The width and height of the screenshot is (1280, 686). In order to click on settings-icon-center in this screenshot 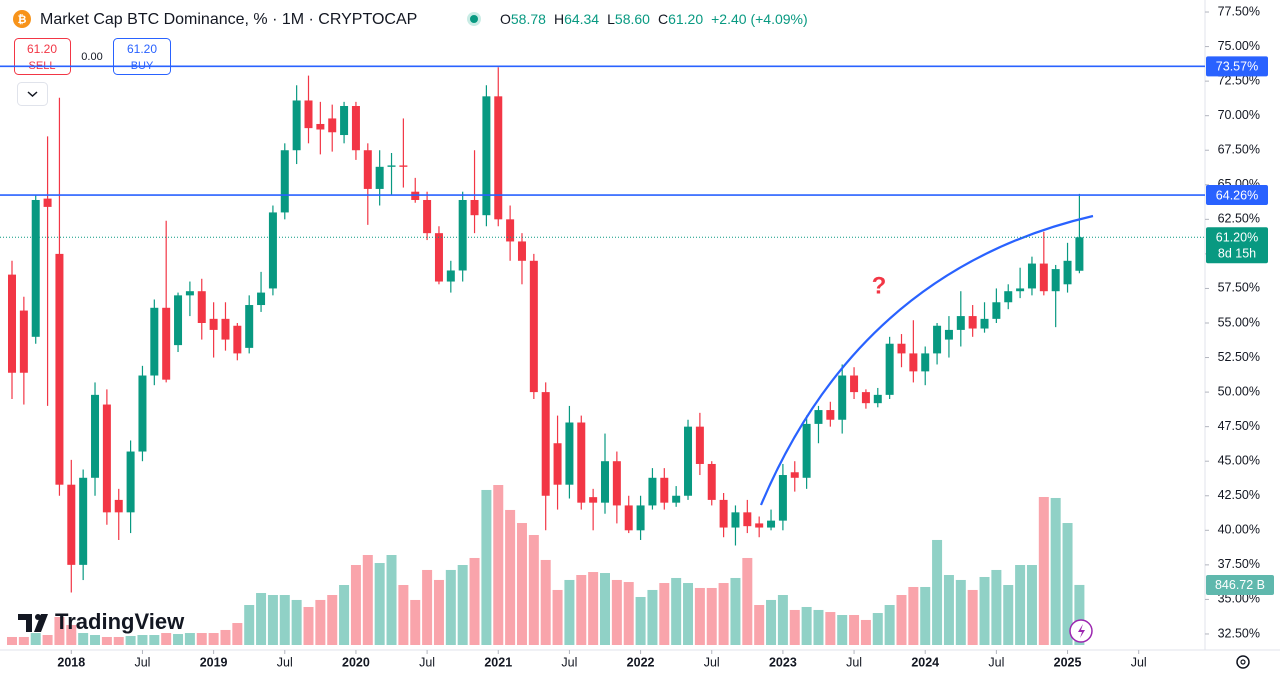, I will do `click(1243, 662)`.